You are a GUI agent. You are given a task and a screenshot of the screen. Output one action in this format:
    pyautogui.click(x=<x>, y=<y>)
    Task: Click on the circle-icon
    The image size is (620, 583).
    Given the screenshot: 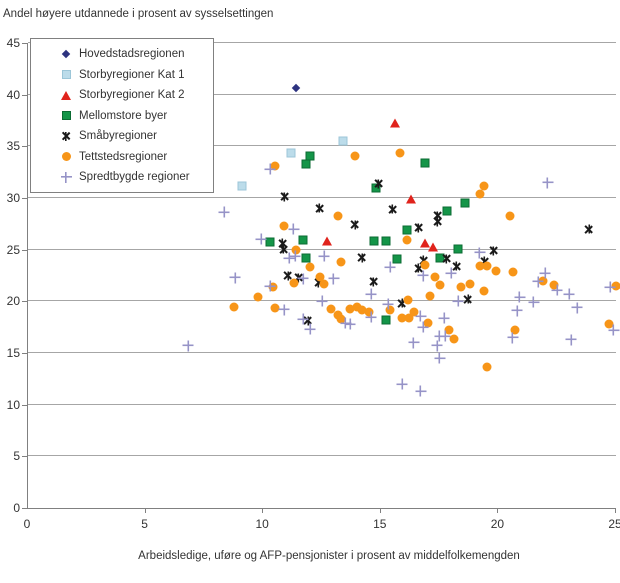 What is the action you would take?
    pyautogui.click(x=66, y=157)
    